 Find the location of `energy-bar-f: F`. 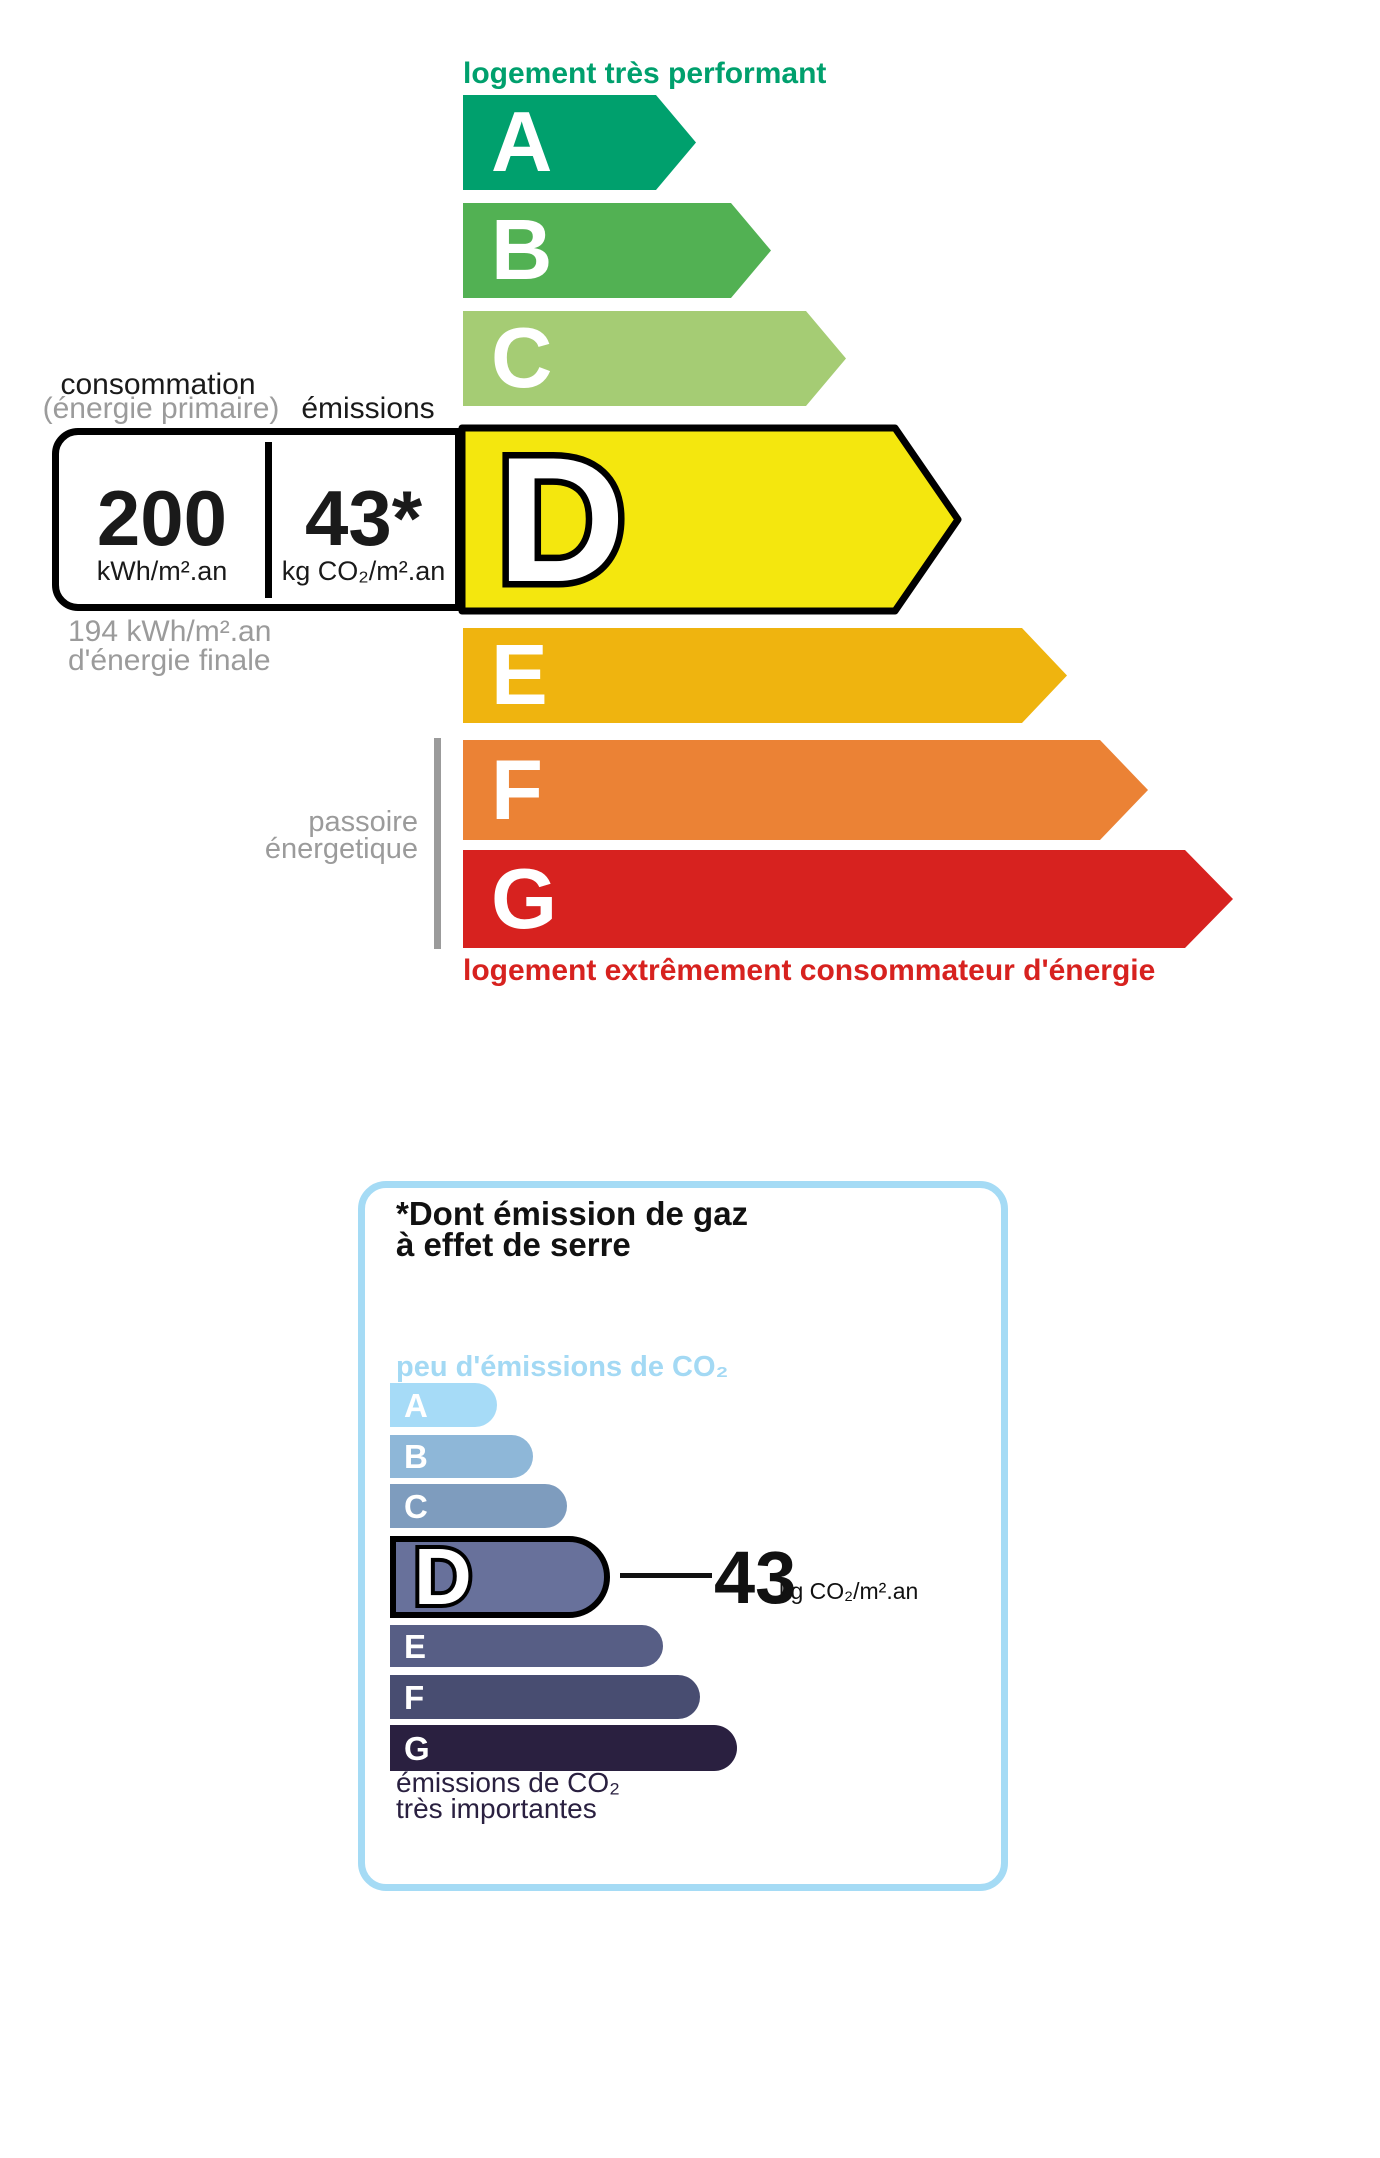

energy-bar-f: F is located at coordinates (805, 790).